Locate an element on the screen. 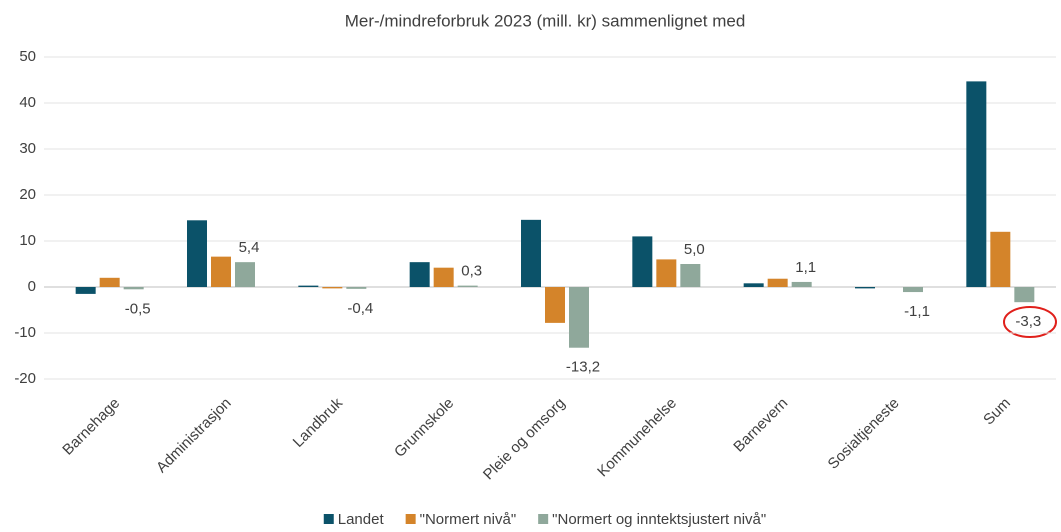  y-tick-label: 10 is located at coordinates (27, 240).